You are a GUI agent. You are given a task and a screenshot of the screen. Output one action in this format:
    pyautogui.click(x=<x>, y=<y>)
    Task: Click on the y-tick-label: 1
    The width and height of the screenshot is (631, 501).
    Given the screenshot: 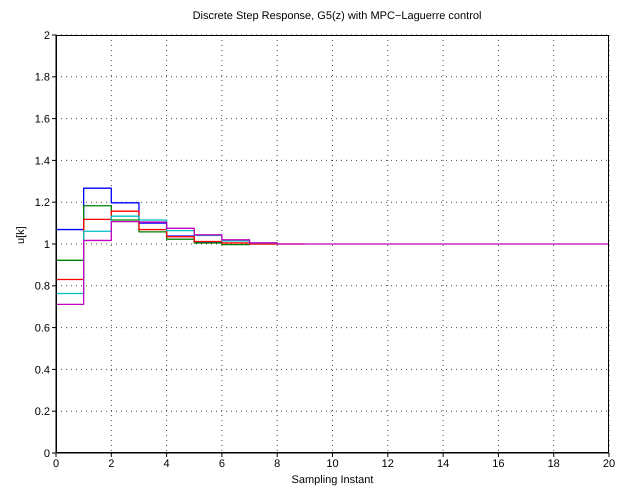 What is the action you would take?
    pyautogui.click(x=47, y=244)
    